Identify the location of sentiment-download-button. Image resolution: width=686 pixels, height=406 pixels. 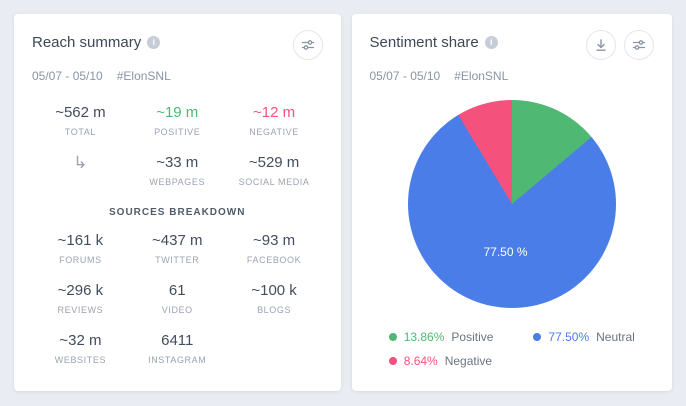
(601, 45).